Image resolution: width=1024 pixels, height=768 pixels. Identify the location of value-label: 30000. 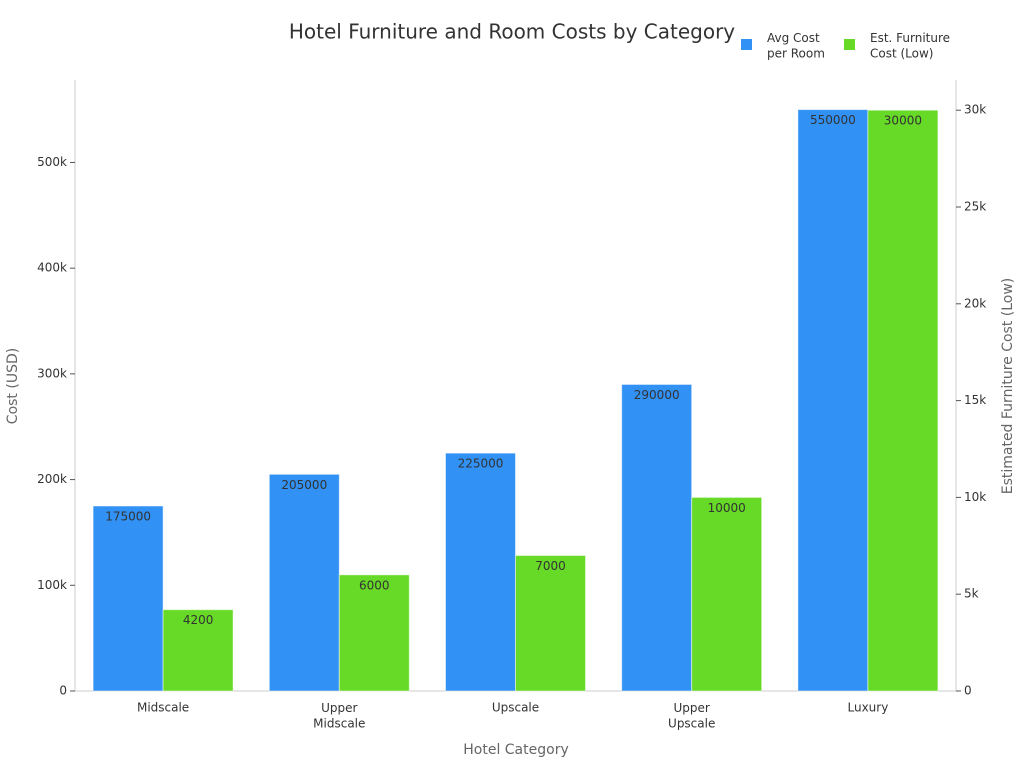
(903, 121).